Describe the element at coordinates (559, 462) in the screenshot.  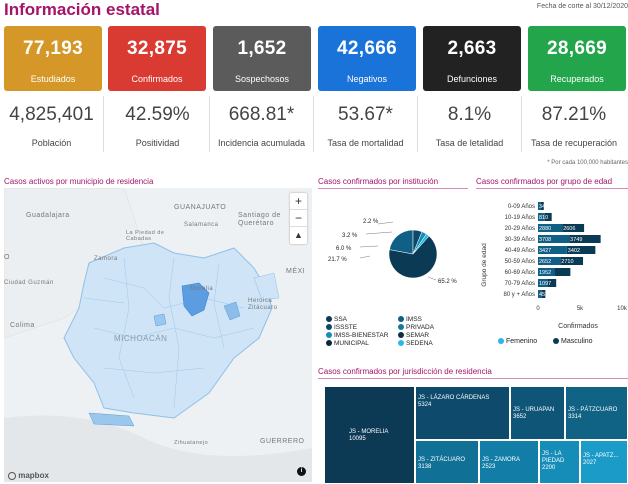
I see `treemap-cell-lapiedad: JS - LA PIEDAD 2200` at that location.